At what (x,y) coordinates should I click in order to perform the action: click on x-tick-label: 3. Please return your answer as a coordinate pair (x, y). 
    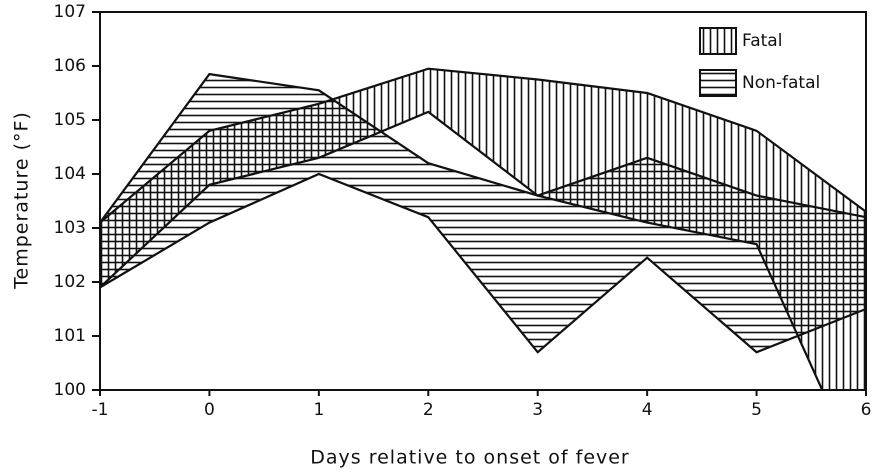
    Looking at the image, I should click on (537, 410).